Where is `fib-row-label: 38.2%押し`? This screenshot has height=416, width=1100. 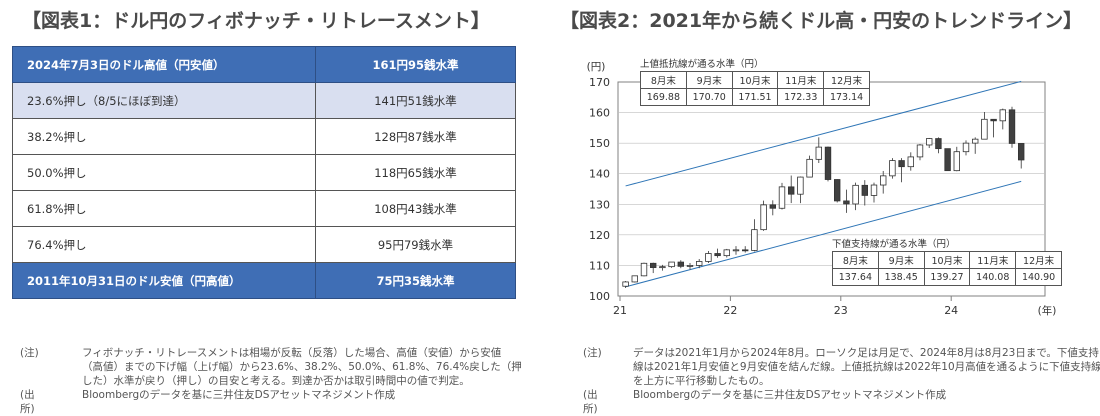 fib-row-label: 38.2%押し is located at coordinates (164, 136).